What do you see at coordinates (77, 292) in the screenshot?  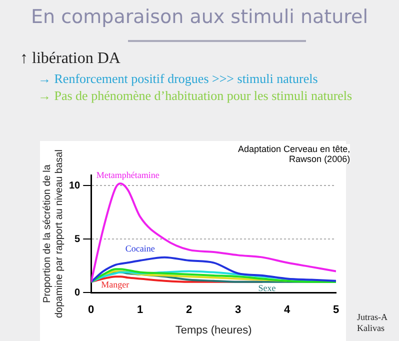 I see `y-tick-label: 0` at bounding box center [77, 292].